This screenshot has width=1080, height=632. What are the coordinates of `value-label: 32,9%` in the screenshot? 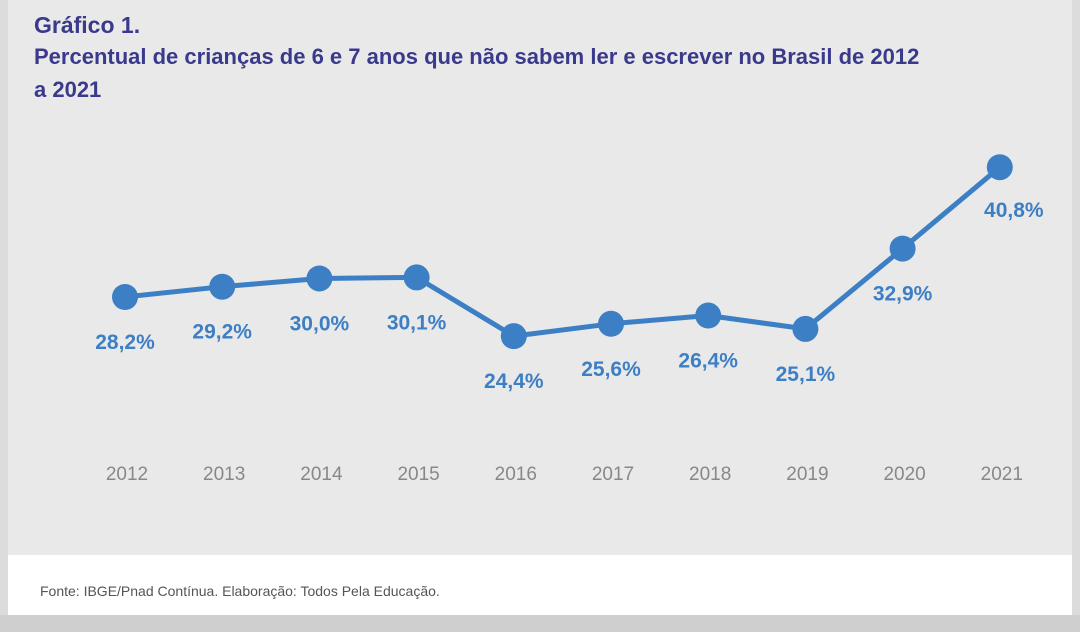 It's located at (903, 294).